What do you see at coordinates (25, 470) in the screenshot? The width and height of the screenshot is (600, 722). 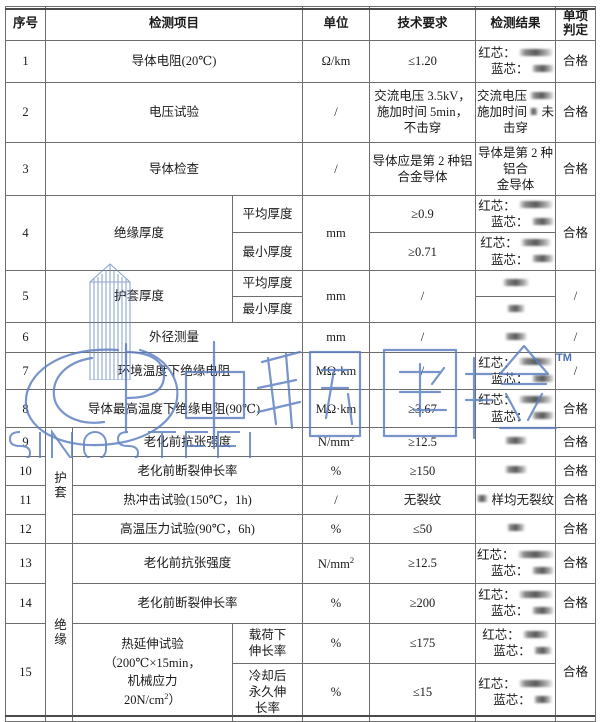 I see `row-no: 10` at bounding box center [25, 470].